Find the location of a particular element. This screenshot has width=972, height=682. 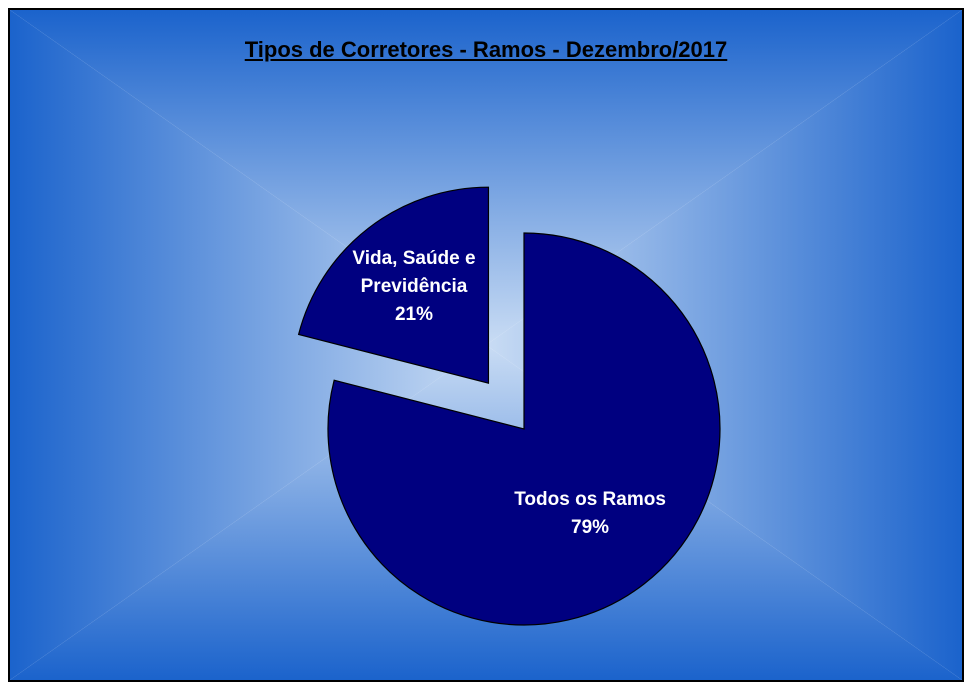

slice-category-label: Previdência is located at coordinates (414, 286).